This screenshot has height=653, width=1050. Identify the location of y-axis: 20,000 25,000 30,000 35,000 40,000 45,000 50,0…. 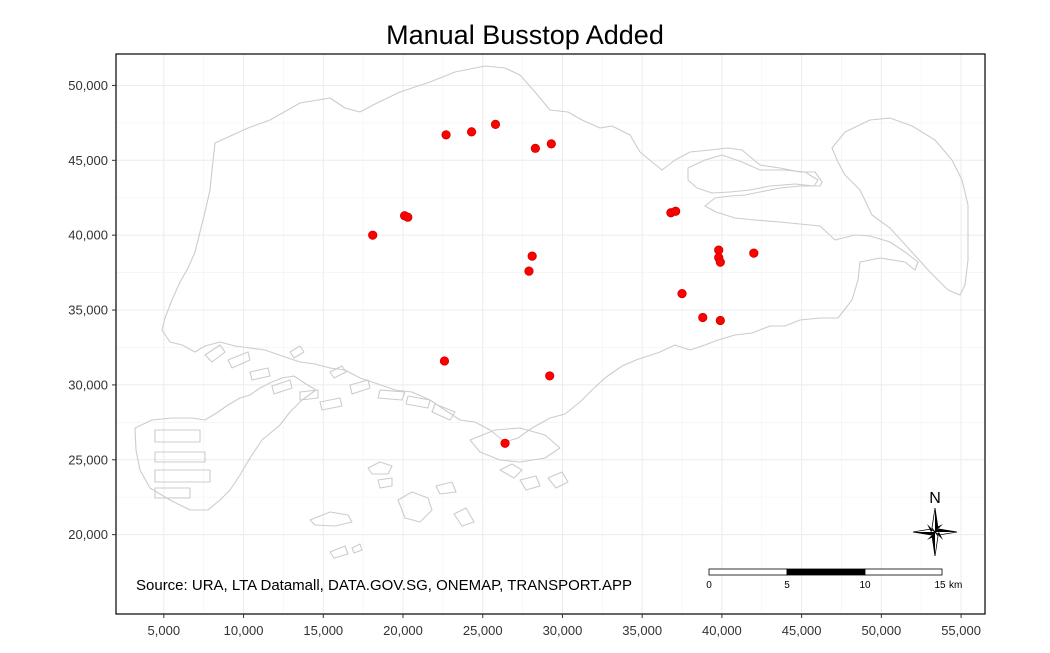
(92, 310).